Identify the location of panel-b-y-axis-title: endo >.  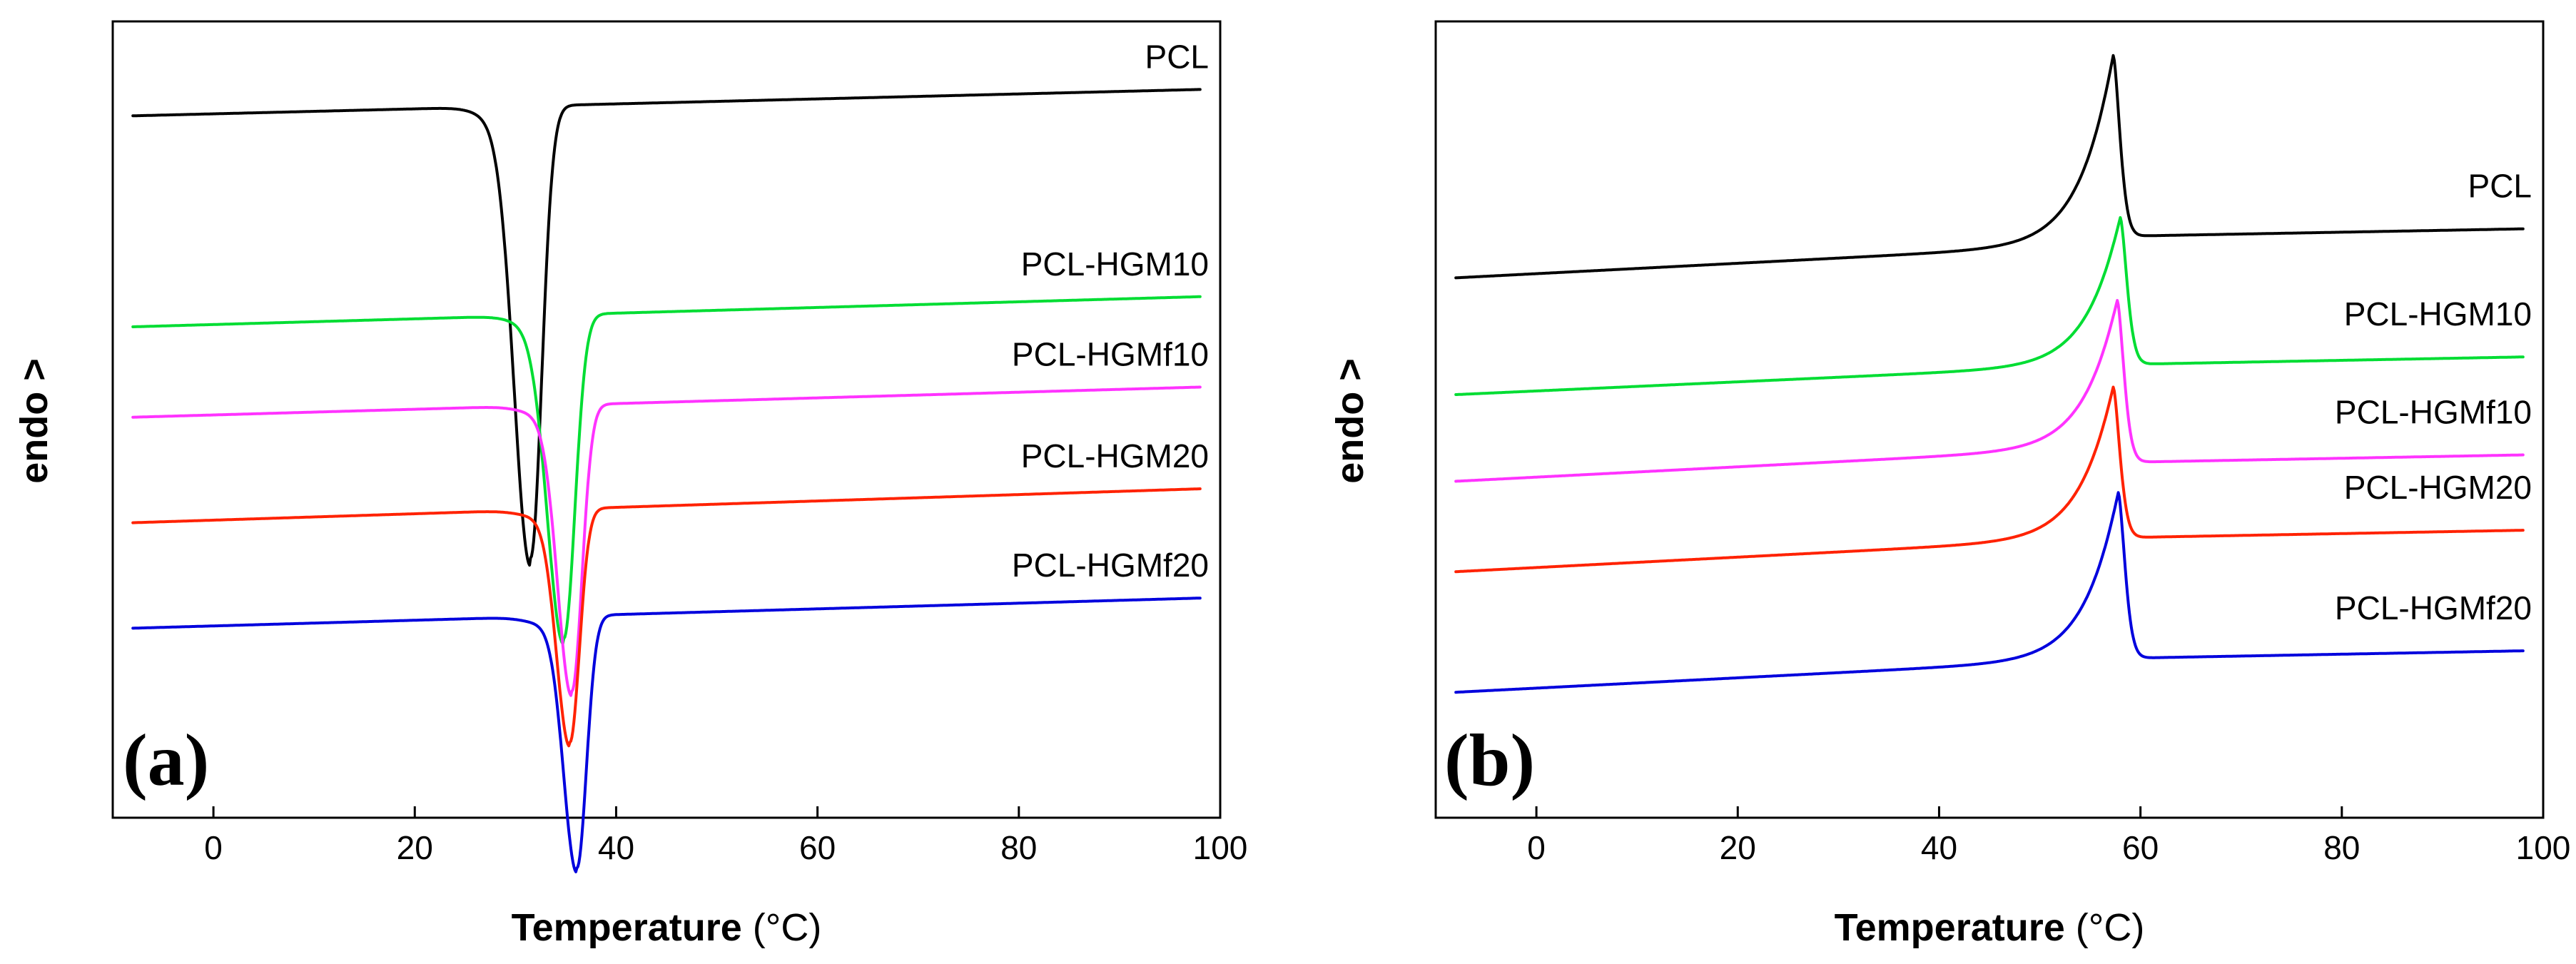
(1350, 421).